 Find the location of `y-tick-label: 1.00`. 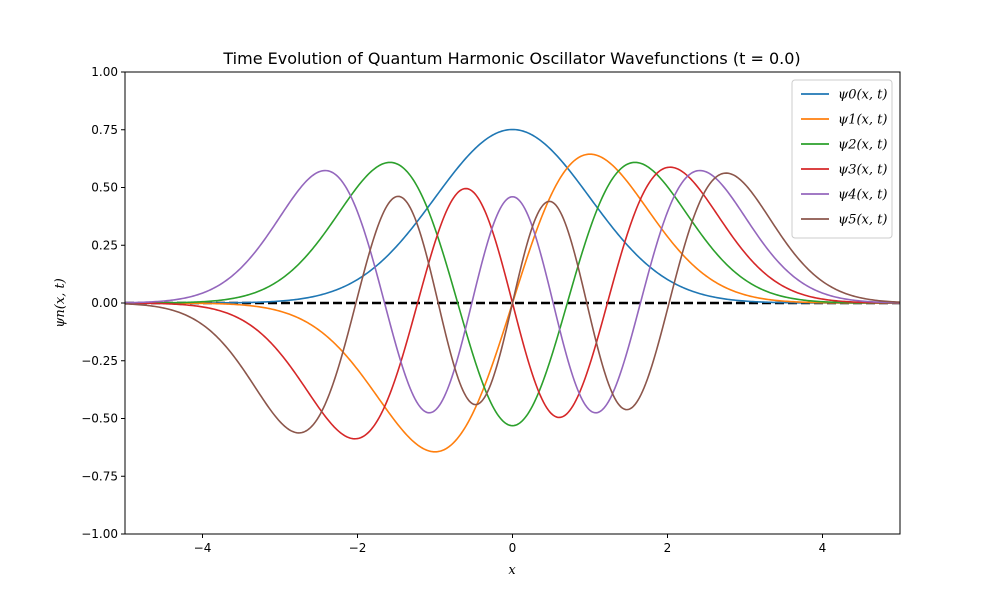

y-tick-label: 1.00 is located at coordinates (104, 72).